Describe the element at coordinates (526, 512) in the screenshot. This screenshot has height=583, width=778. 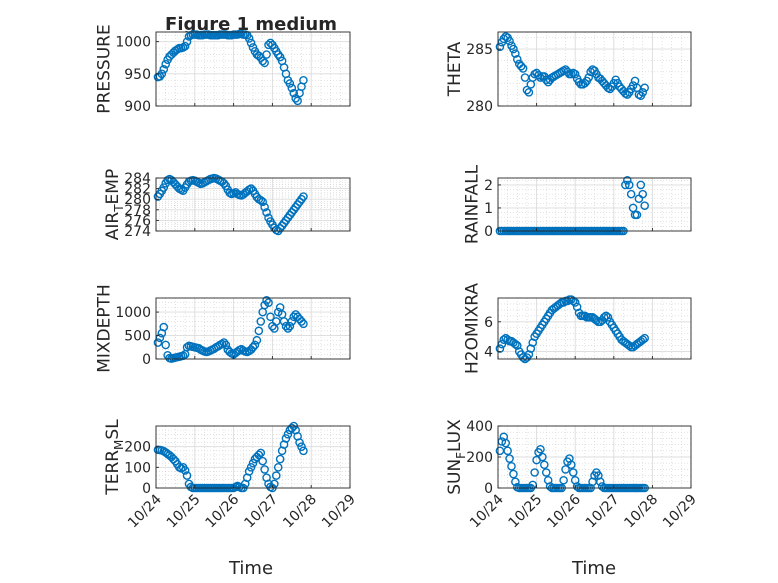
I see `x-tick-label: 10/25` at that location.